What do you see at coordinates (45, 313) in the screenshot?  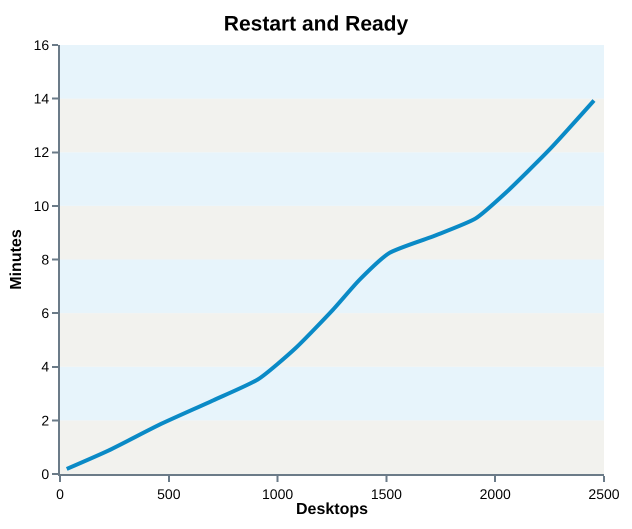 I see `y-tick-label: 6` at bounding box center [45, 313].